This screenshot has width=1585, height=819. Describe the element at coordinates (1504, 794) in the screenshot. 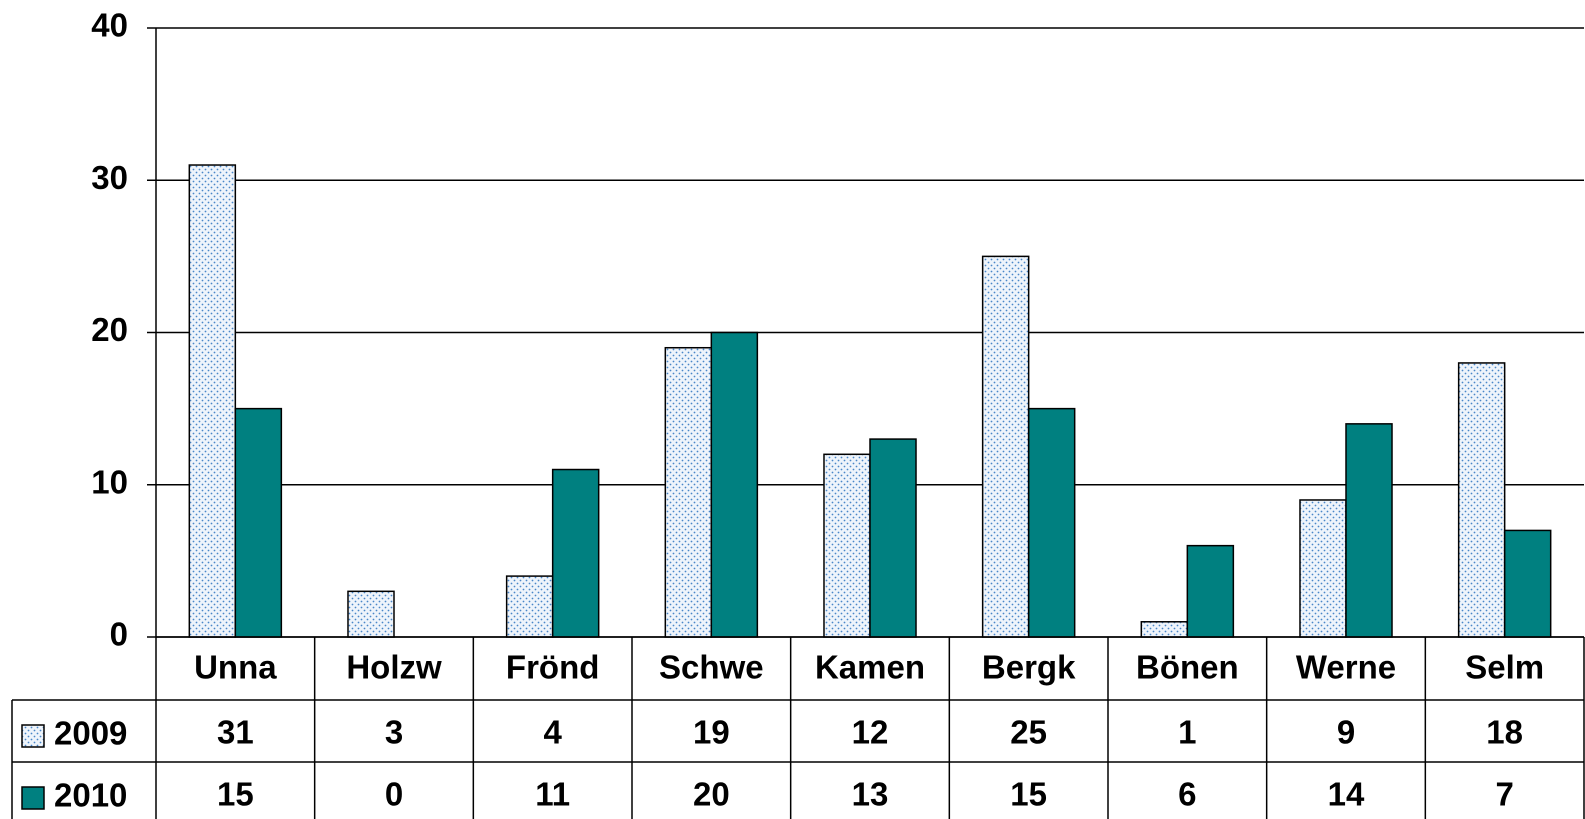

I see `table-value: 7` at that location.